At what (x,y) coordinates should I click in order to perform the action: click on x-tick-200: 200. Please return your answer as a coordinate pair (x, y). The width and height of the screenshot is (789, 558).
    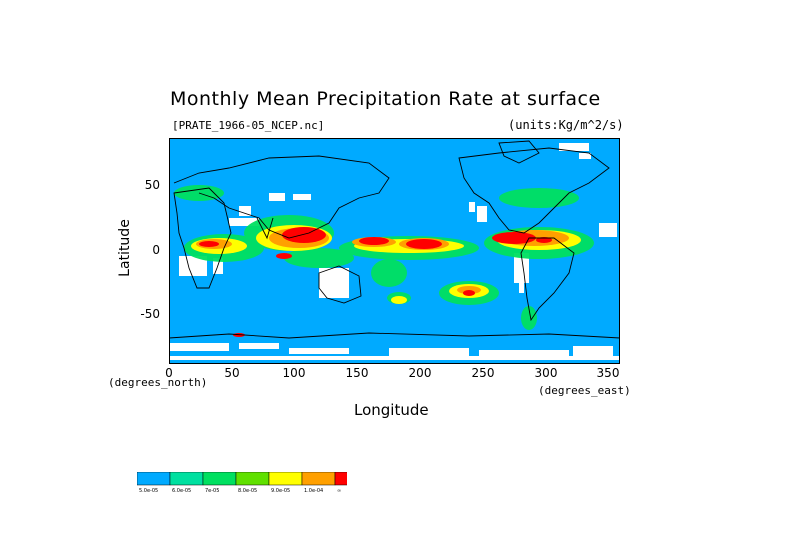
    Looking at the image, I should click on (420, 373).